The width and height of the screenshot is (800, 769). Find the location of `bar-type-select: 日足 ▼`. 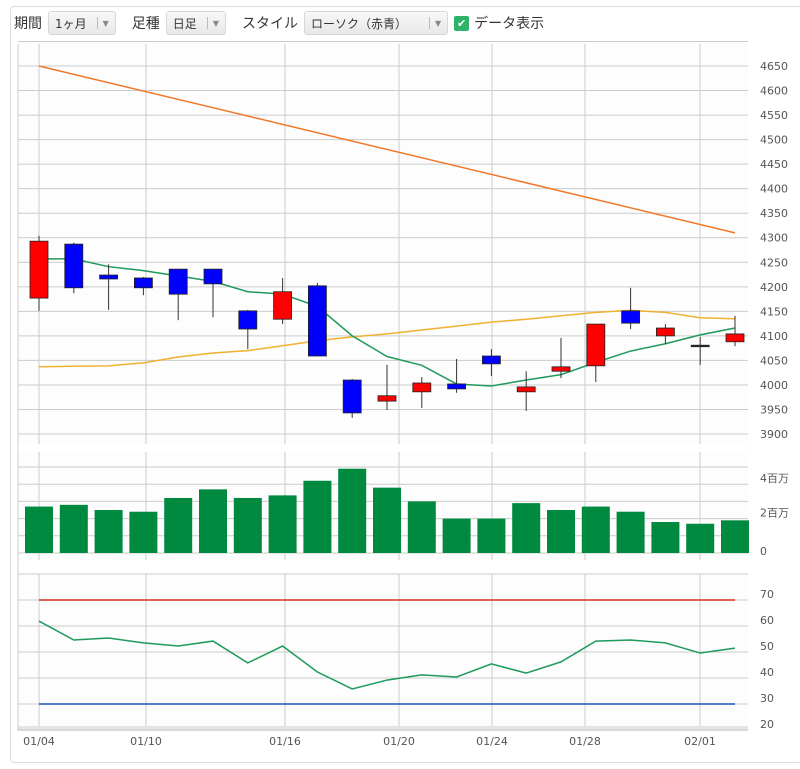

bar-type-select: 日足 ▼ is located at coordinates (195, 23).